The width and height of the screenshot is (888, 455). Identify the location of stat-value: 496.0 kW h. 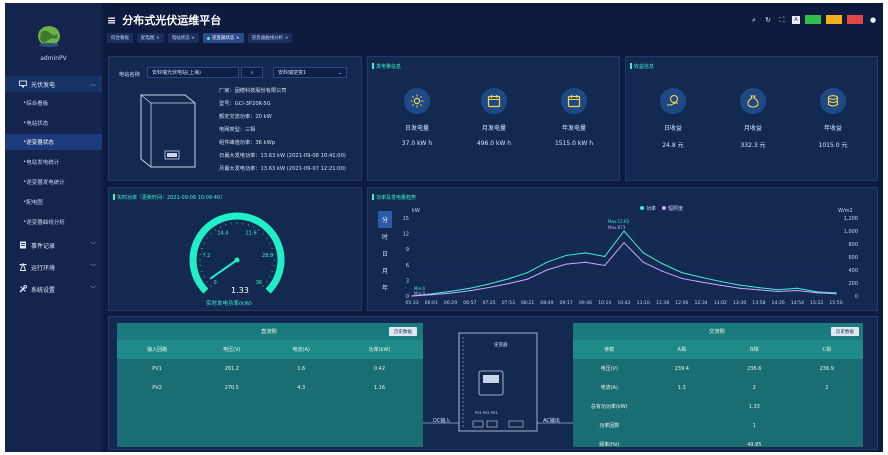
(494, 143).